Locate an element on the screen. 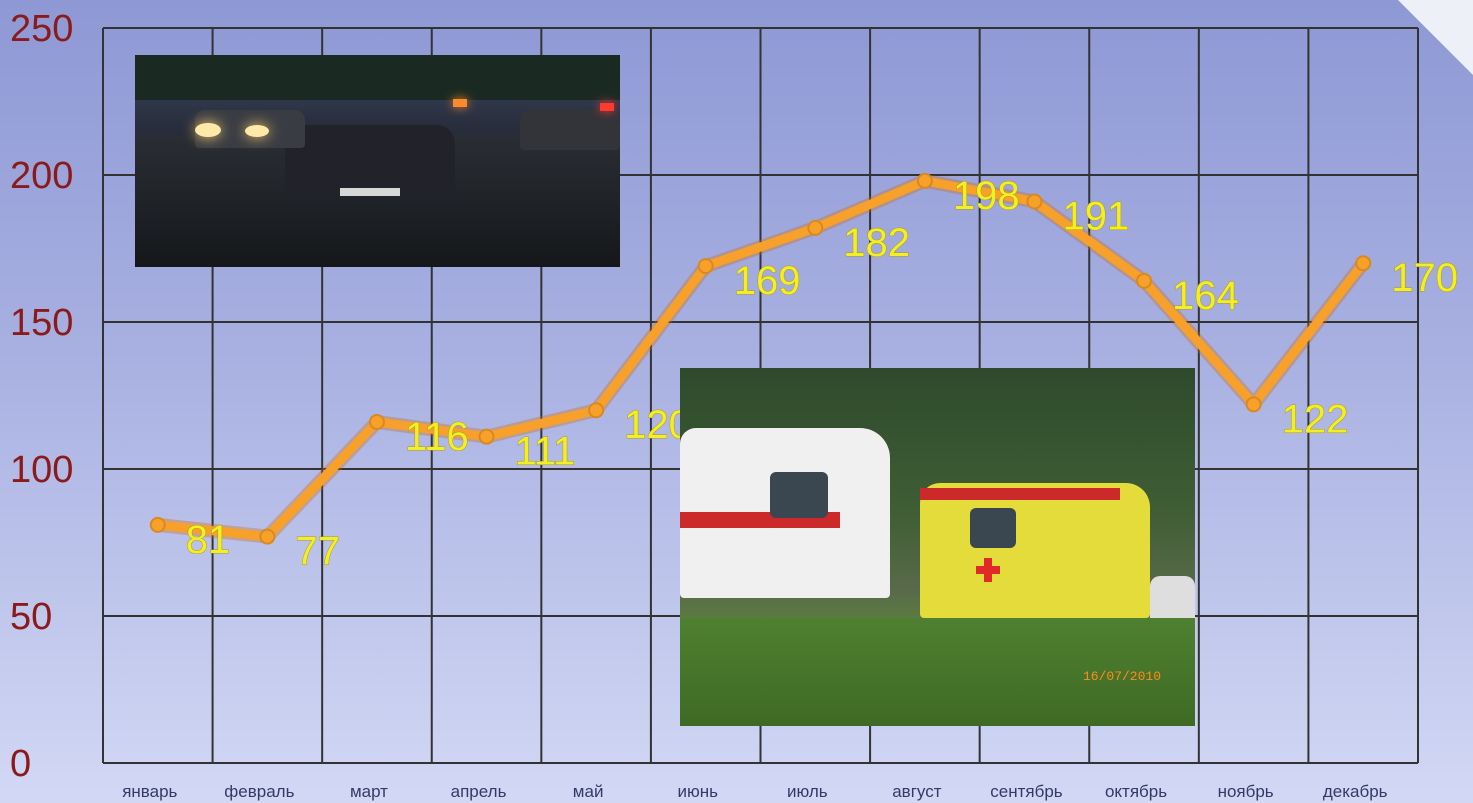 The image size is (1473, 803). warning-light is located at coordinates (460, 103).